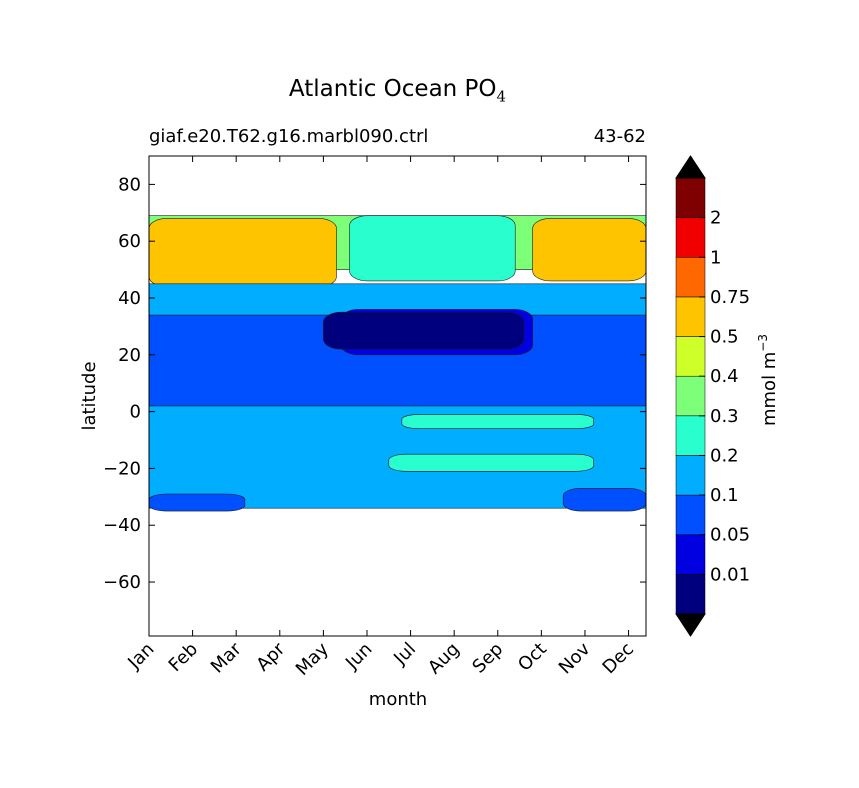 Image resolution: width=859 pixels, height=788 pixels. Describe the element at coordinates (289, 136) in the screenshot. I see `run-name-subtitle: giaf.e20.T62.g16.marbl090.ctrl` at that location.